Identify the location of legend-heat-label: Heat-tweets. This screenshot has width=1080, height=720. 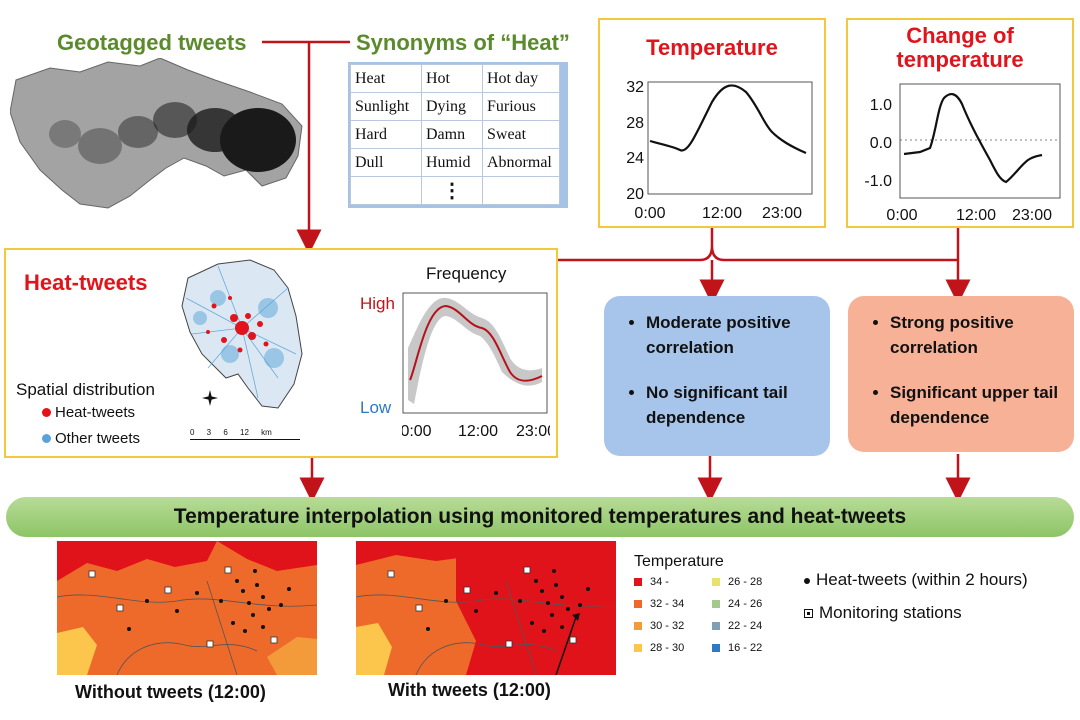
(95, 412).